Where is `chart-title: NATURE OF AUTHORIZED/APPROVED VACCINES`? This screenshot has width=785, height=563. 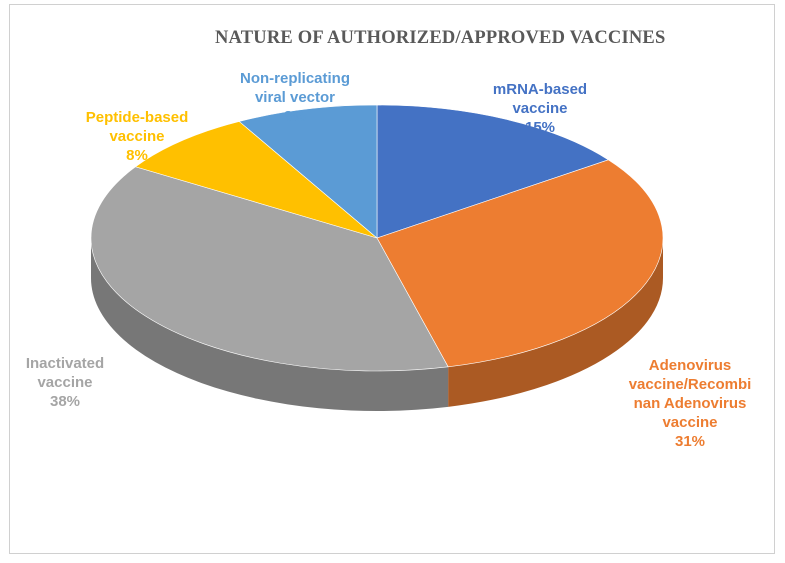
chart-title: NATURE OF AUTHORIZED/APPROVED VACCINES is located at coordinates (440, 38).